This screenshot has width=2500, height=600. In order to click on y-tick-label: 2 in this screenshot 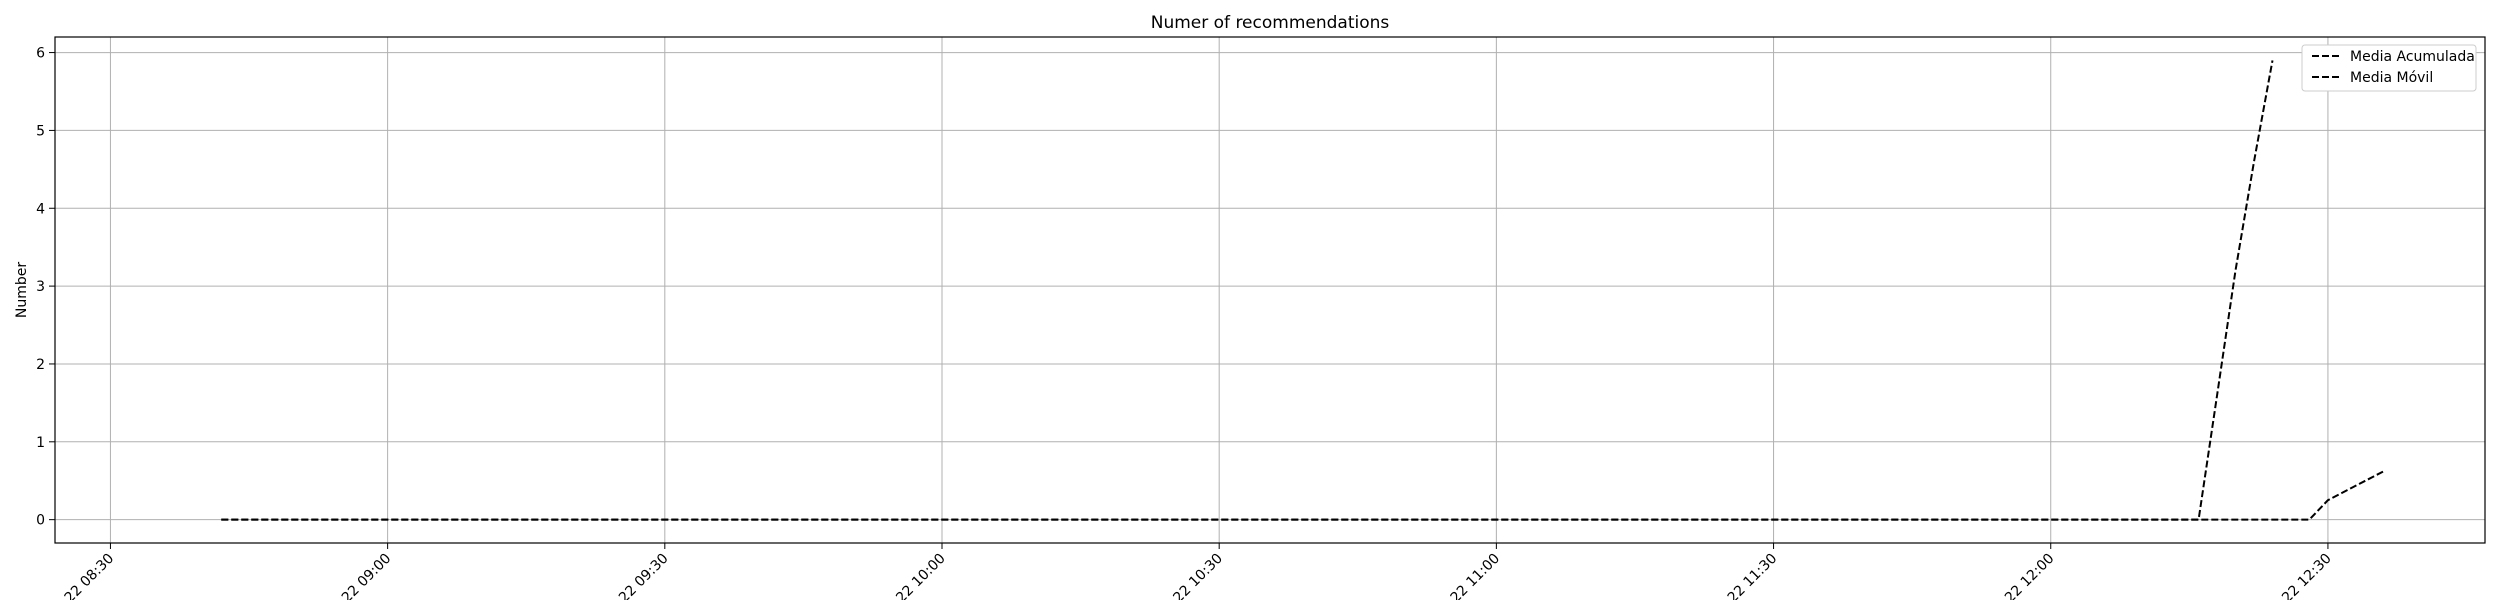, I will do `click(40, 365)`.